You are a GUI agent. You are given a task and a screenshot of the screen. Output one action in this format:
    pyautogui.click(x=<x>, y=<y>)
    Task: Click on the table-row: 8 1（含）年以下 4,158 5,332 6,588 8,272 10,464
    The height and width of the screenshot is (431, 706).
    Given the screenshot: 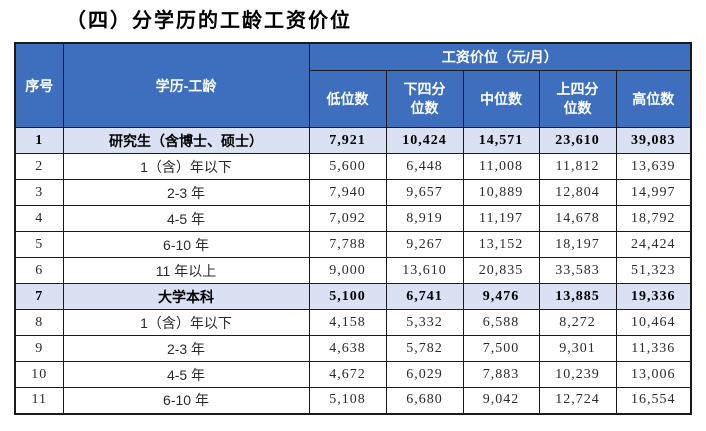 What is the action you would take?
    pyautogui.click(x=353, y=322)
    